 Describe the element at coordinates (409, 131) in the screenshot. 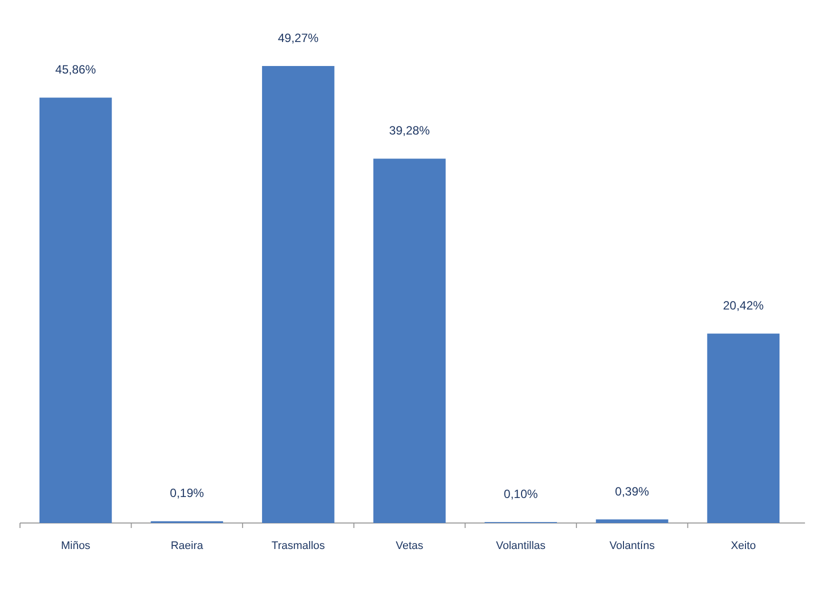

I see `data-label: 39,28%` at that location.